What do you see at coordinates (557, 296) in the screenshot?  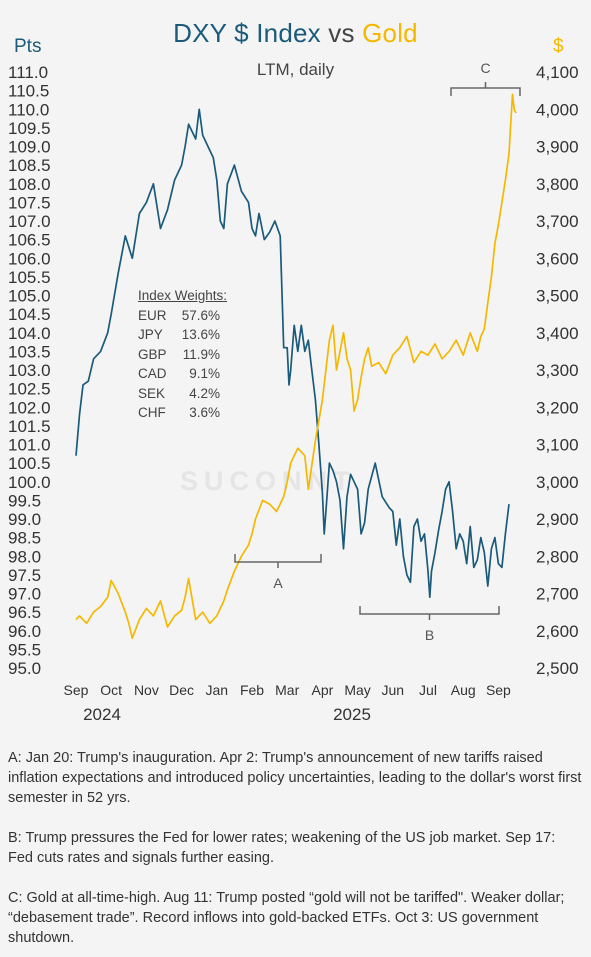 I see `right-axis-tick-label: 3,500` at bounding box center [557, 296].